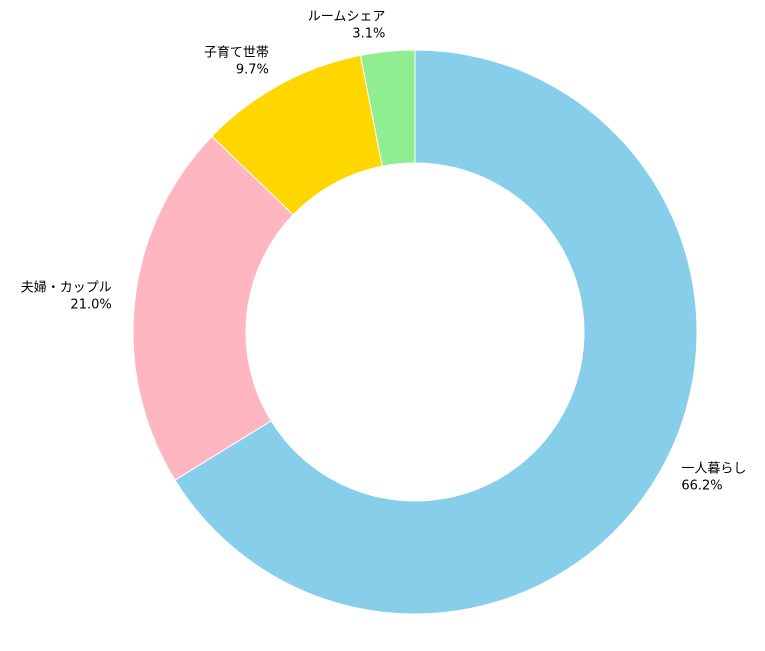 This screenshot has height=651, width=765. What do you see at coordinates (252, 69) in the screenshot?
I see `slice-2-percent: 9.7%` at bounding box center [252, 69].